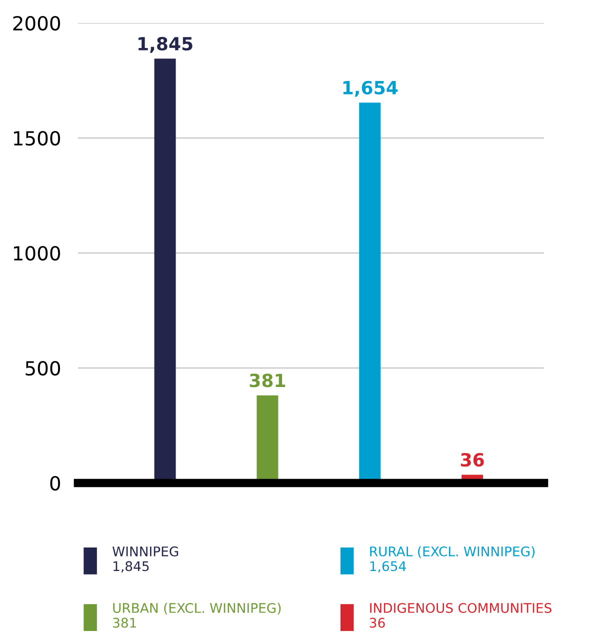 This screenshot has width=604, height=639. I want to click on data-label: 36, so click(472, 459).